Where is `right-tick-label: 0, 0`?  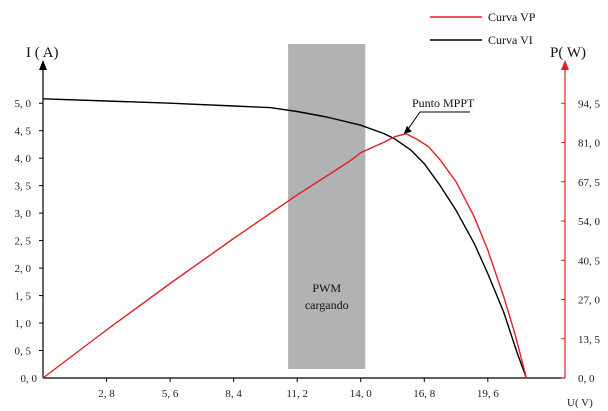 right-tick-label: 0, 0 is located at coordinates (586, 379).